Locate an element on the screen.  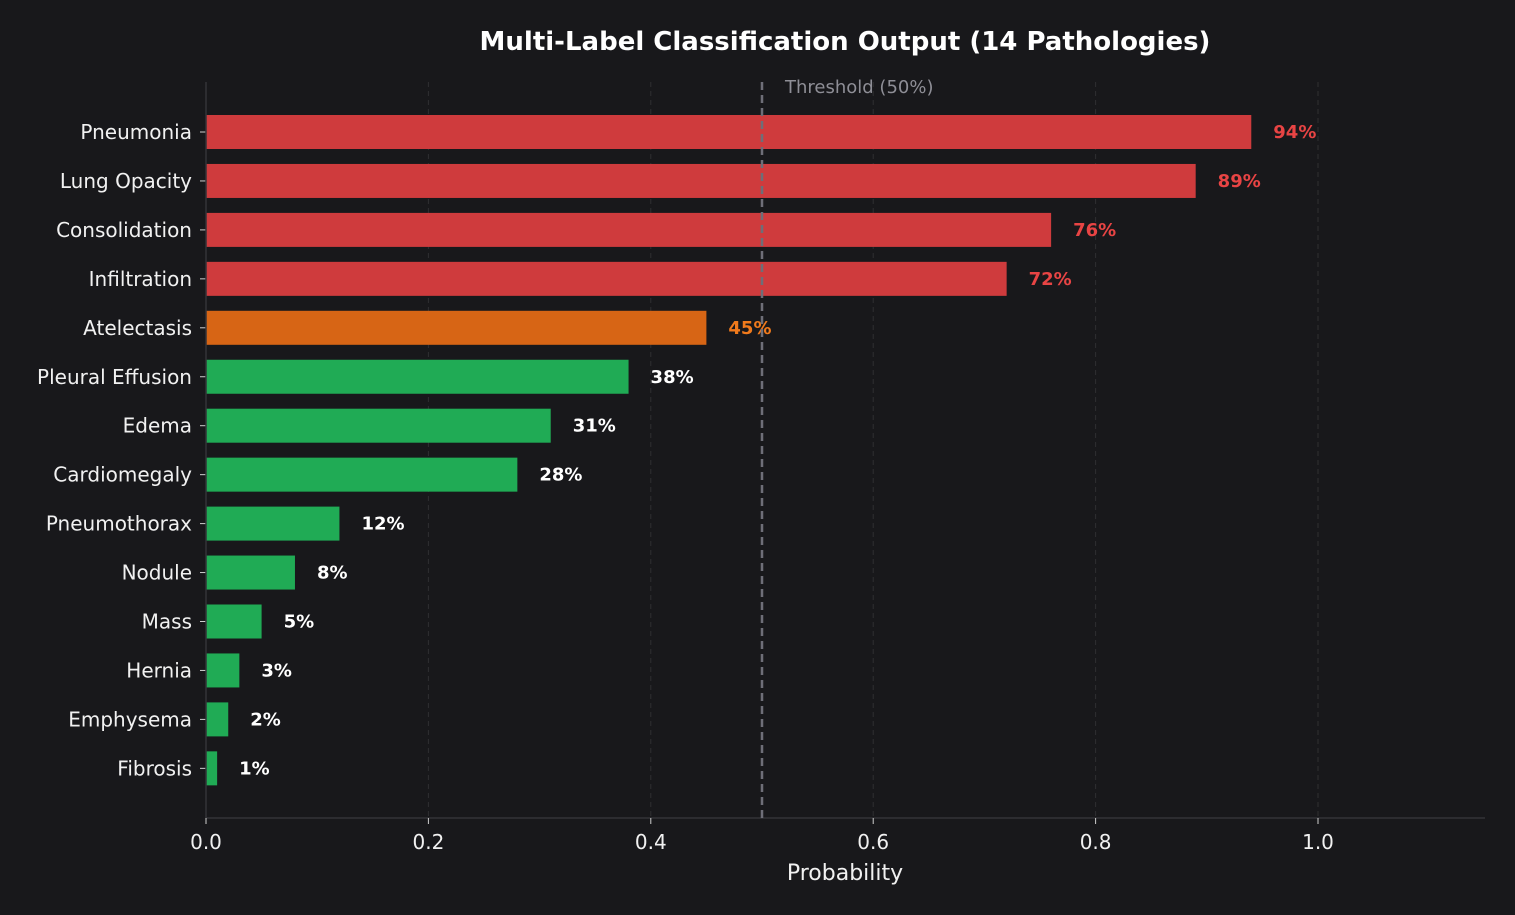
value-label: 38% is located at coordinates (672, 377).